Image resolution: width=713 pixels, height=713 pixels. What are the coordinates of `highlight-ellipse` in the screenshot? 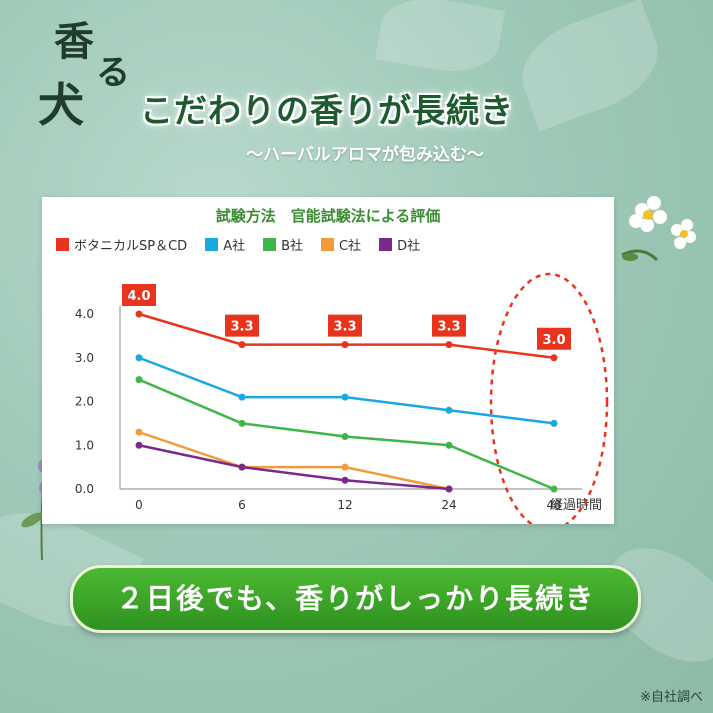 It's located at (549, 398).